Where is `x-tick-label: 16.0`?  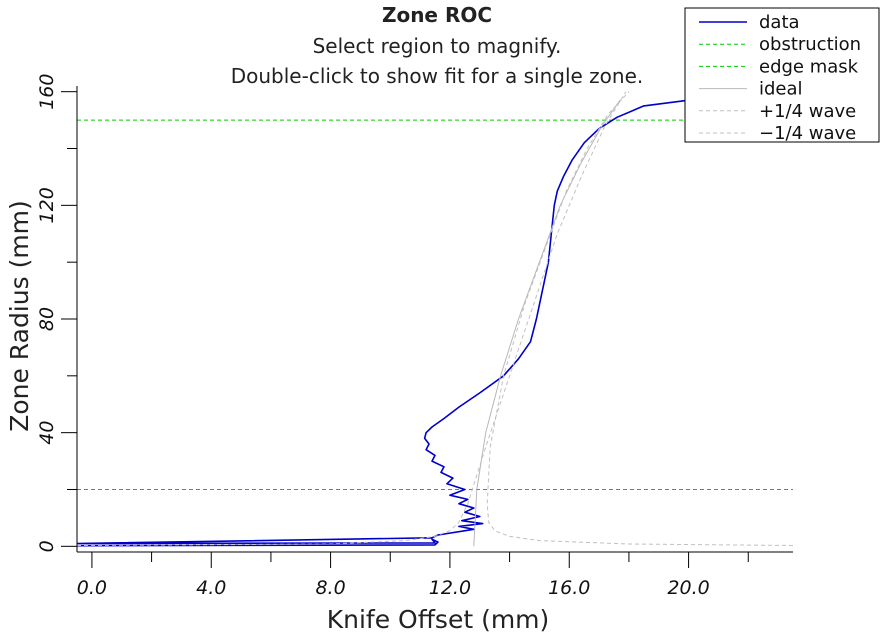 x-tick-label: 16.0 is located at coordinates (569, 588).